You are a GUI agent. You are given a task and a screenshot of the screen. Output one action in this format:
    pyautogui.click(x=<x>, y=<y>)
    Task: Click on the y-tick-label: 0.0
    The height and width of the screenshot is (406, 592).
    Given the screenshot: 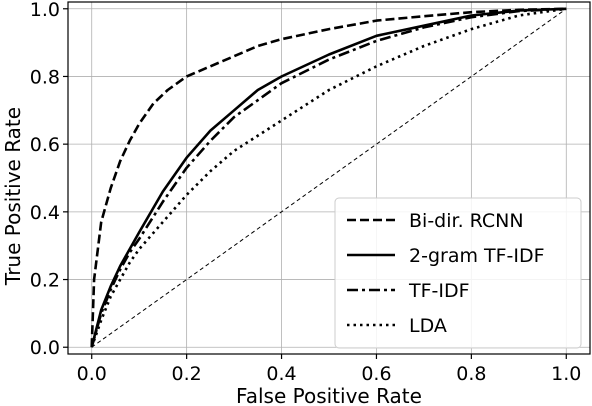 What is the action you would take?
    pyautogui.click(x=45, y=348)
    